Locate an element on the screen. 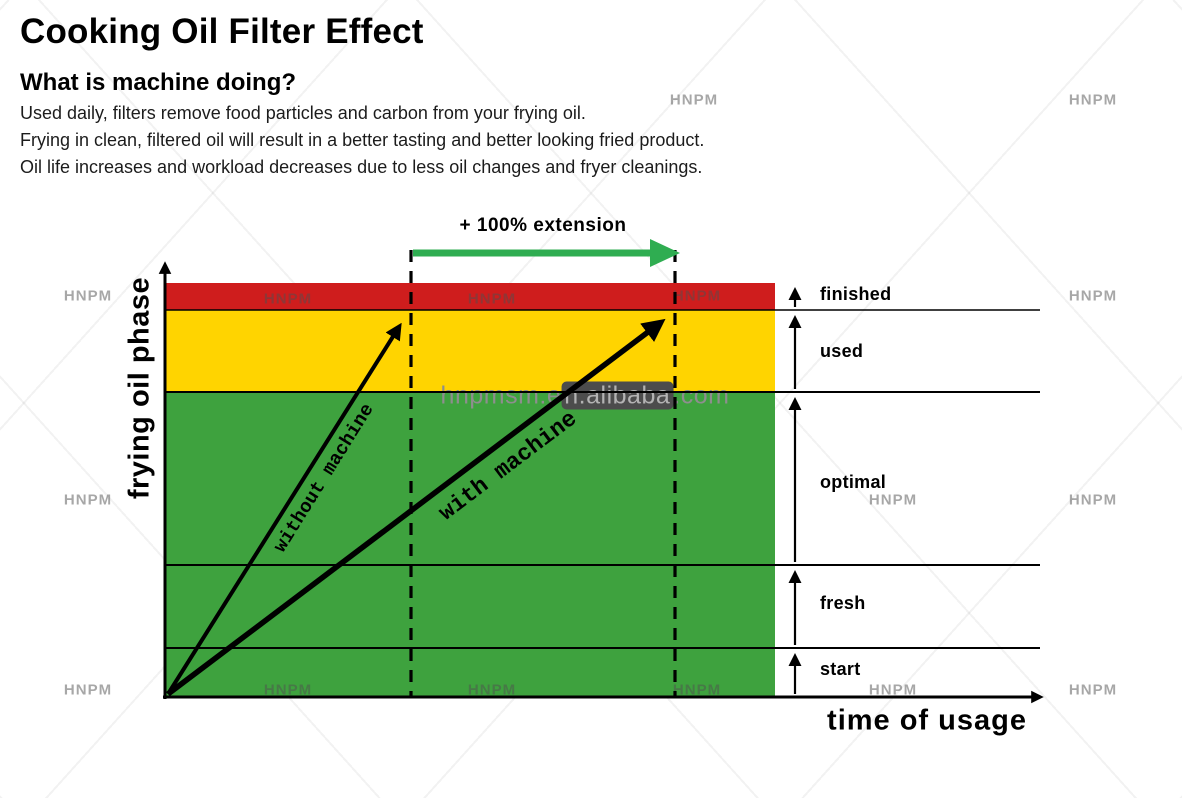 The width and height of the screenshot is (1182, 798). extension-annotation: + 100% extension is located at coordinates (543, 225).